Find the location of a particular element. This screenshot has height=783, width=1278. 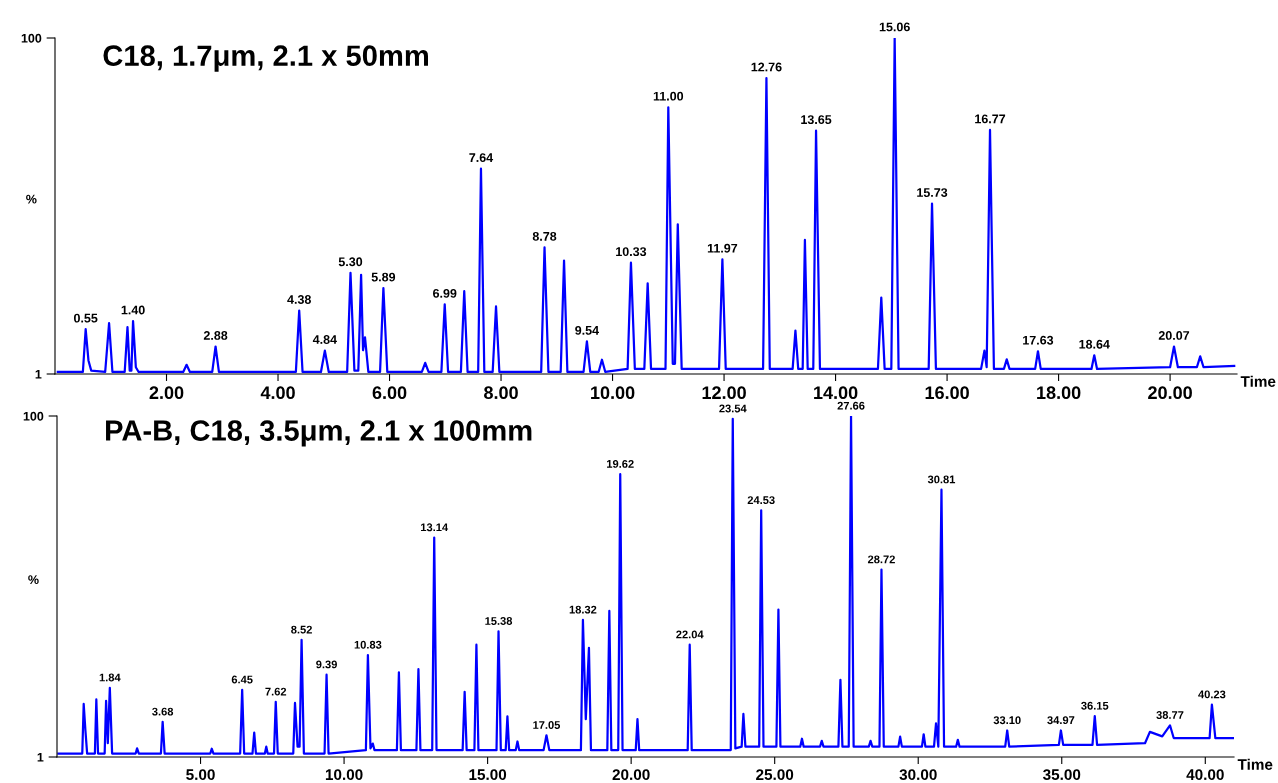

annotation: 5.30 is located at coordinates (350, 262).